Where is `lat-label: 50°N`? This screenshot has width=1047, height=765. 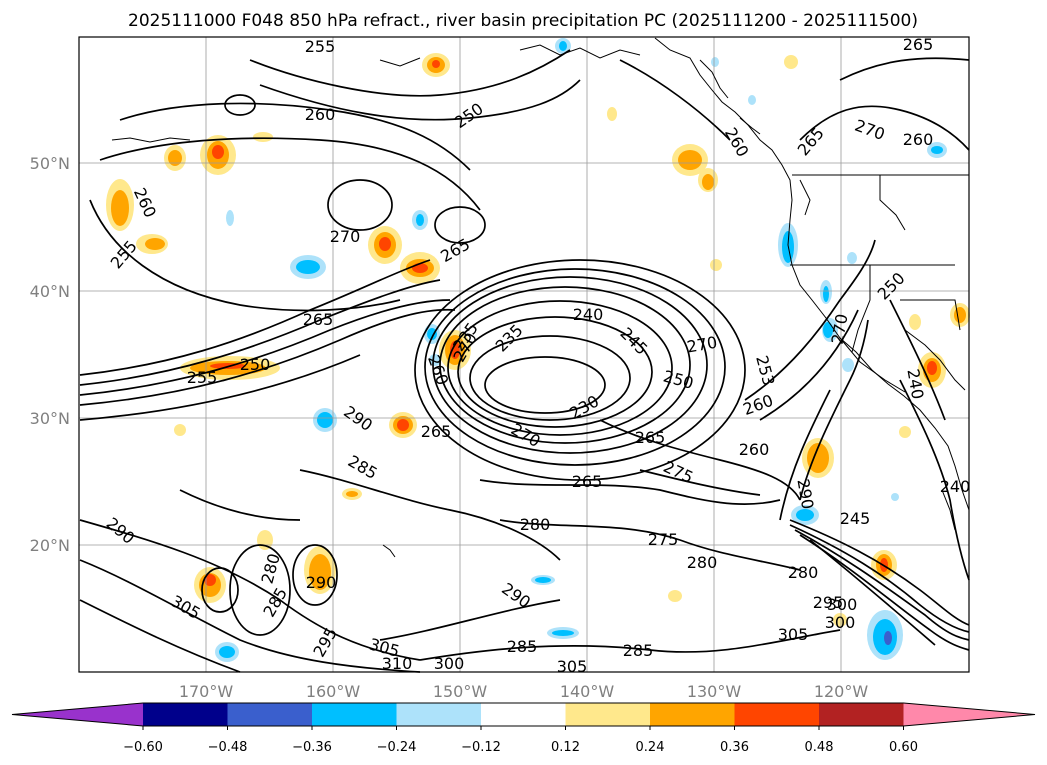
lat-label: 50°N is located at coordinates (50, 163).